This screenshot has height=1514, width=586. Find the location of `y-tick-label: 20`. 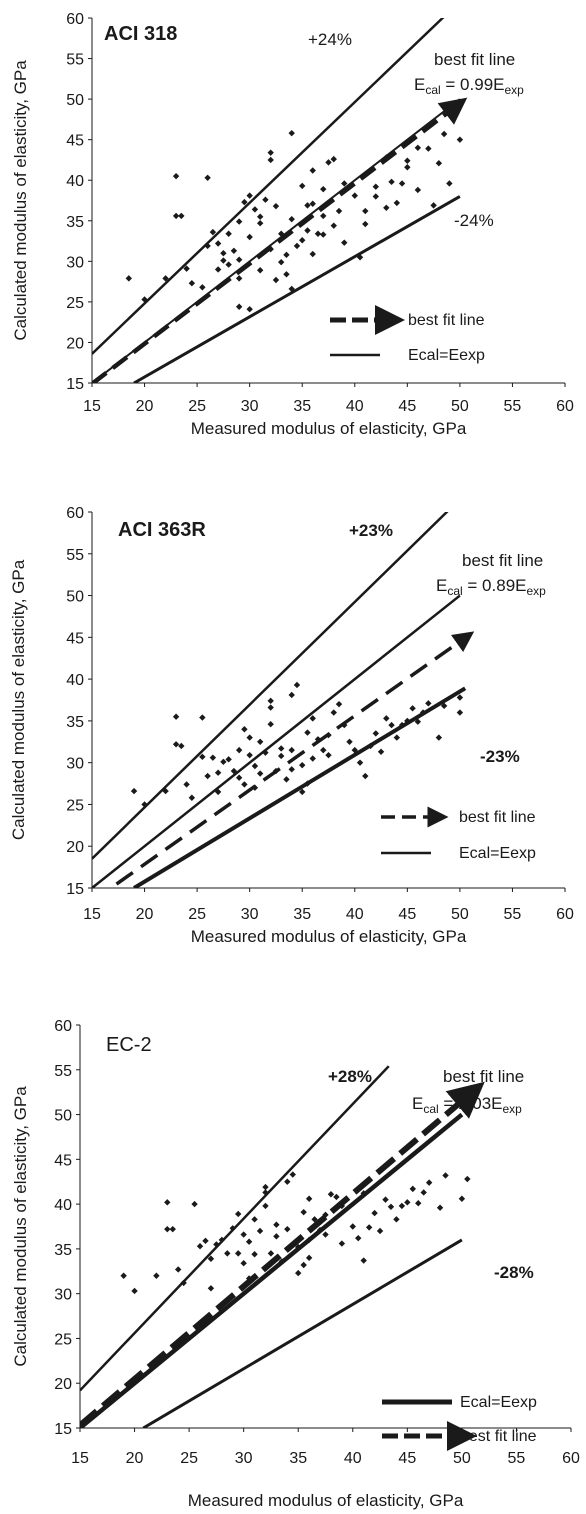

y-tick-label: 20 is located at coordinates (75, 847).